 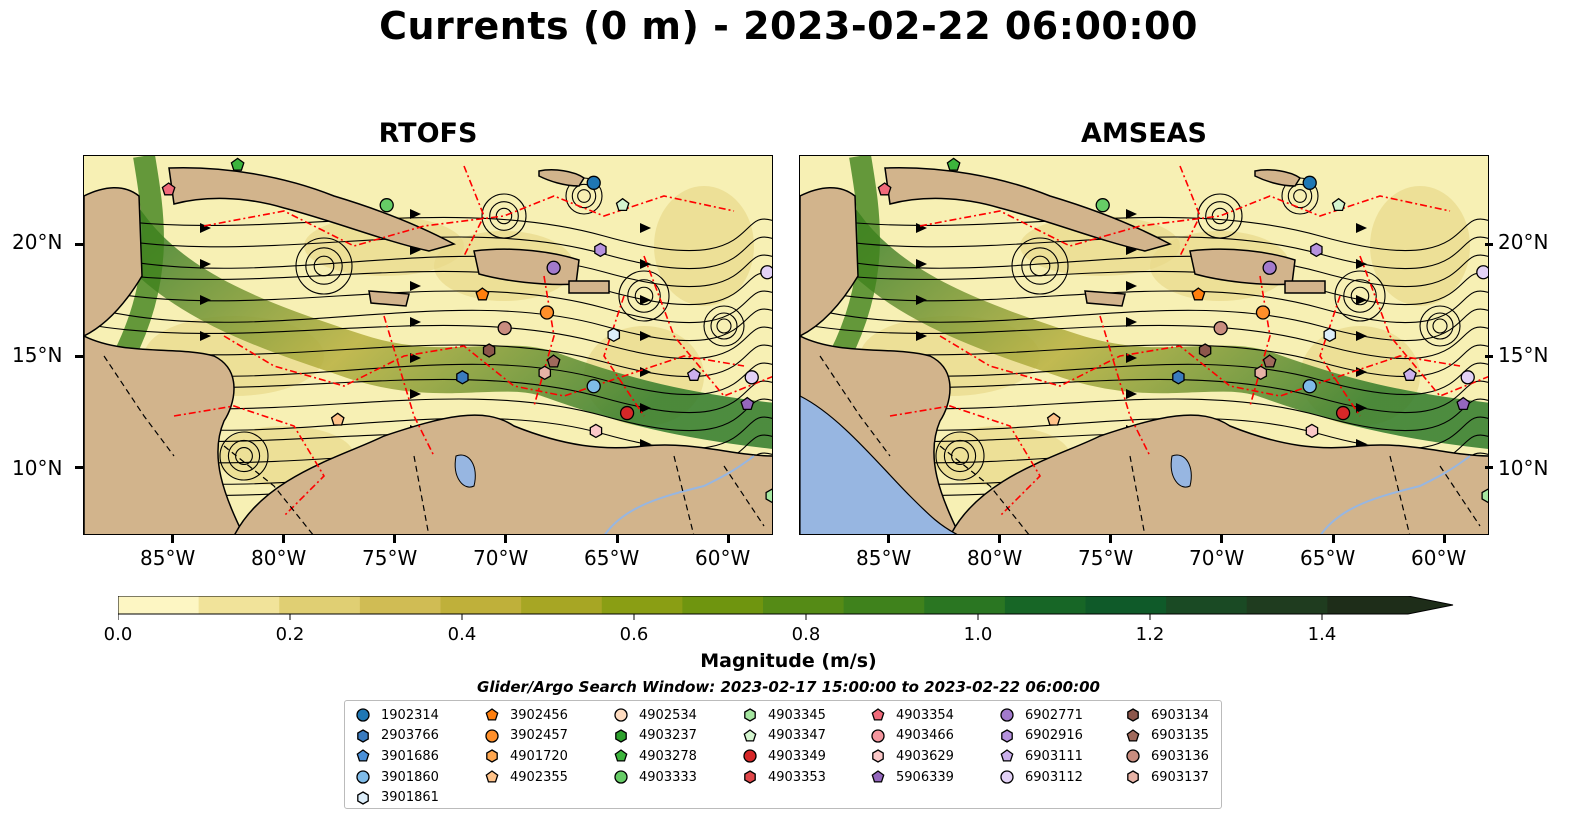 What do you see at coordinates (390, 558) in the screenshot?
I see `lon-label-rtofs-75: 75°W` at bounding box center [390, 558].